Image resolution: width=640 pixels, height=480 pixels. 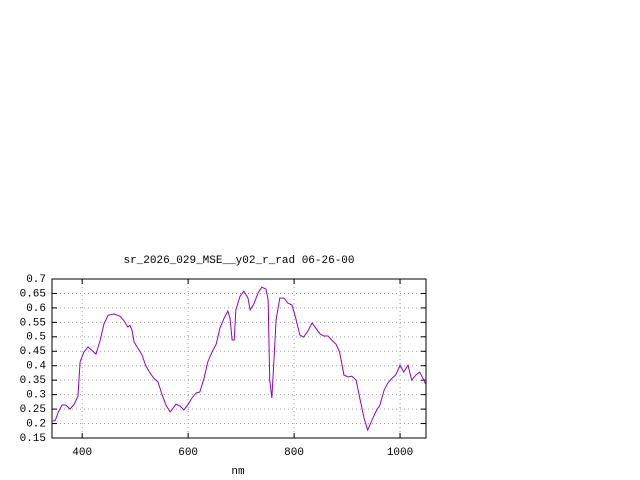 What do you see at coordinates (82, 453) in the screenshot?
I see `x-tick-label: 400` at bounding box center [82, 453].